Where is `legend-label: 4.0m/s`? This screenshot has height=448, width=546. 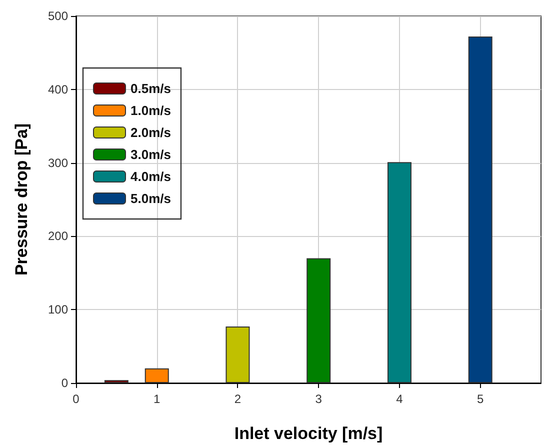
legend-label: 4.0m/s is located at coordinates (150, 176).